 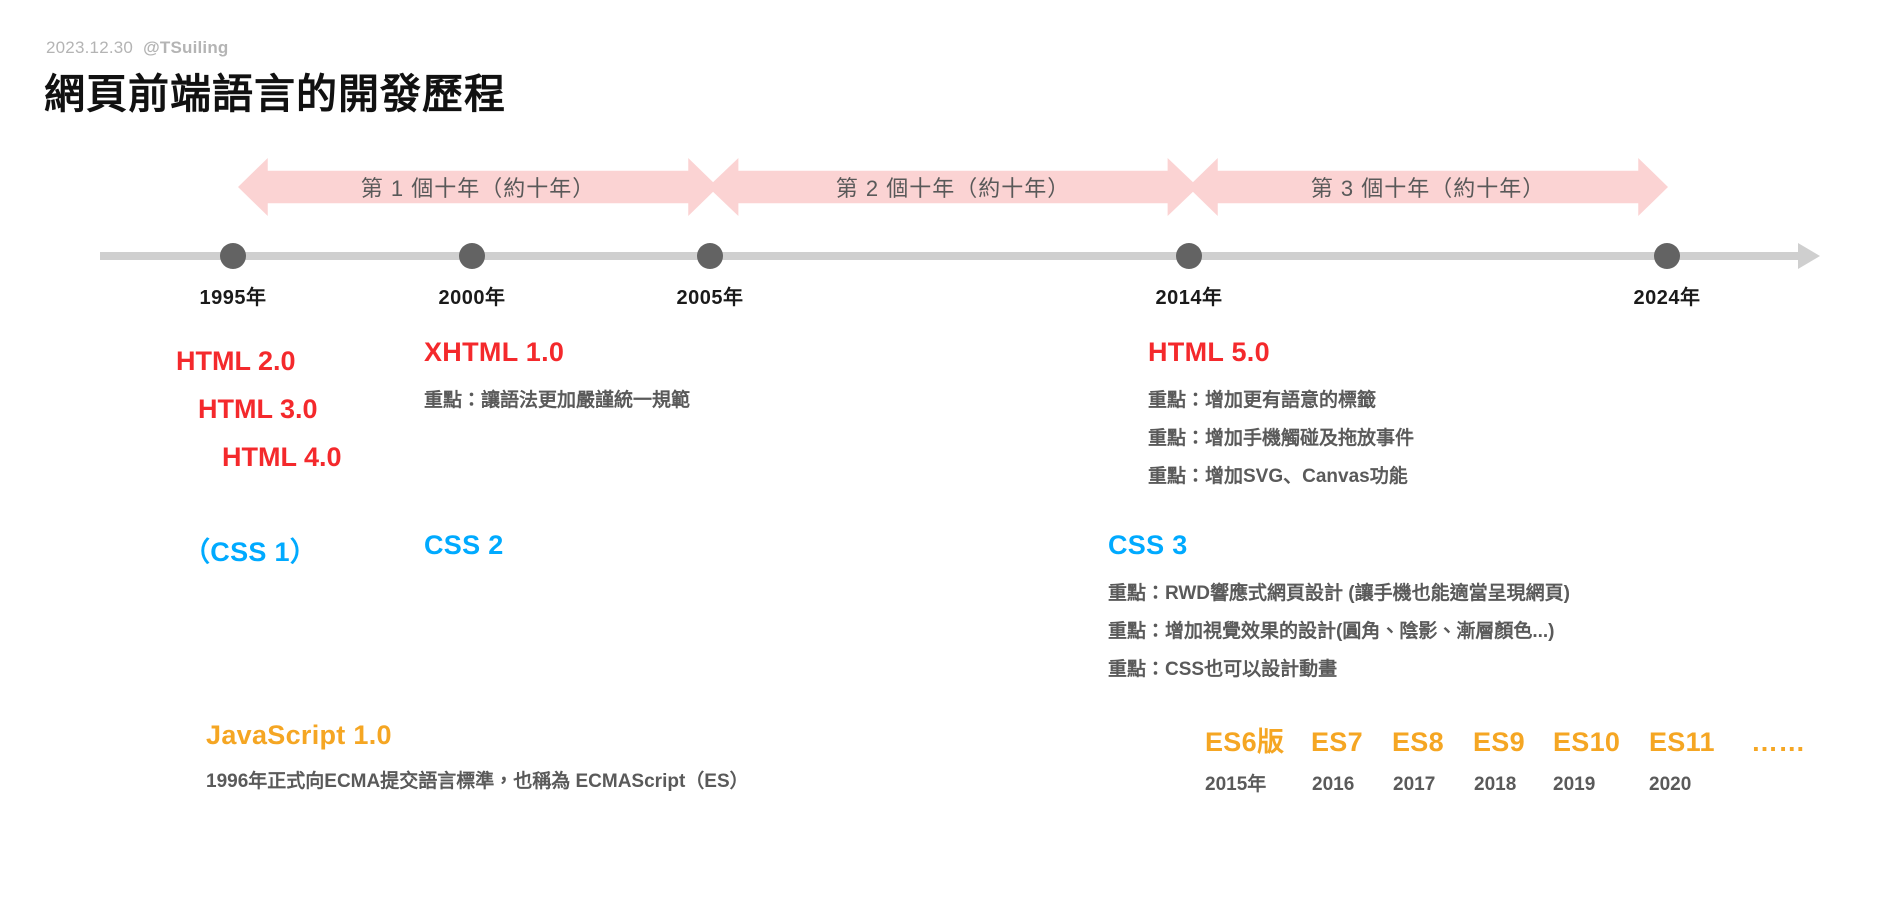 I want to click on decade-arrow-group: 第 1 個十年（約十年） 第 2 個十年（約十年） 第 3 個十年（約十年）, so click(x=950, y=187).